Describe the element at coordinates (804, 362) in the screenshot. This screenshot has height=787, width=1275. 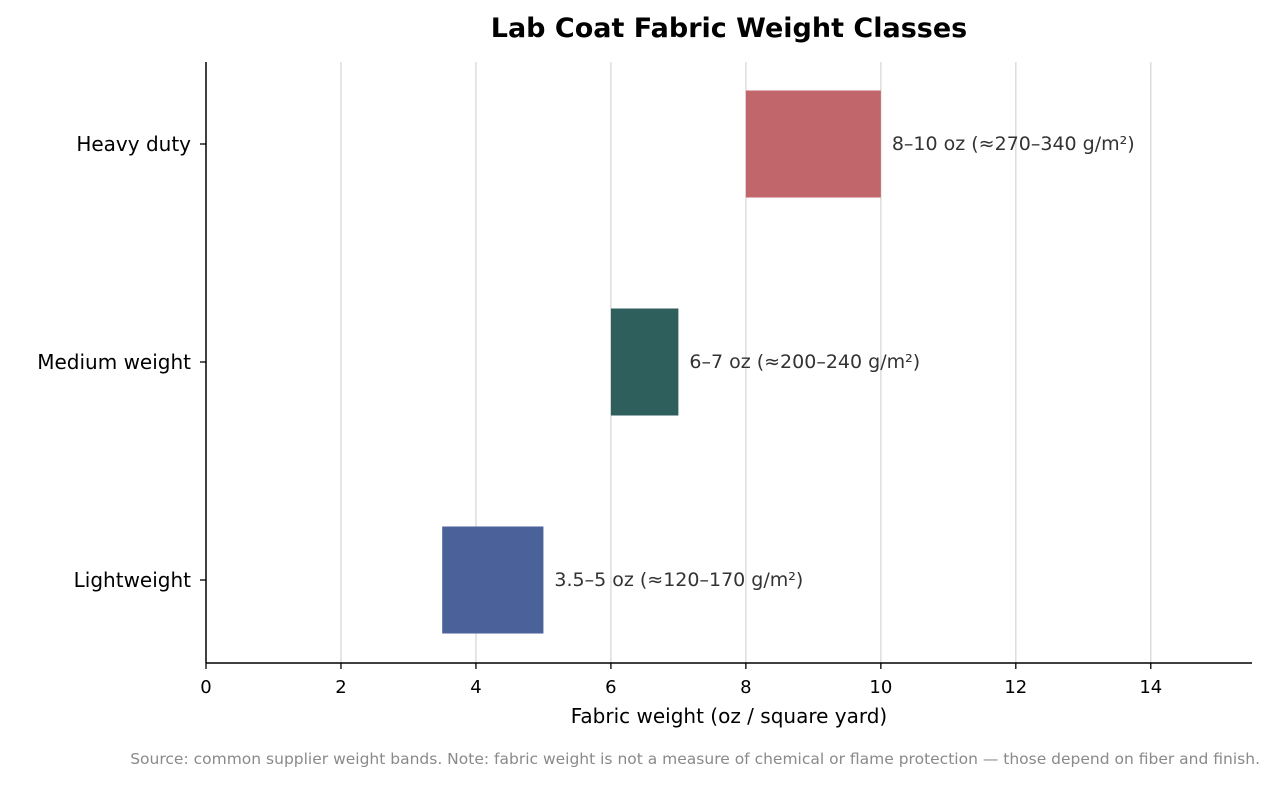
I see `bar-data-label: 6–7 oz (≈200–240 g/m²)` at that location.